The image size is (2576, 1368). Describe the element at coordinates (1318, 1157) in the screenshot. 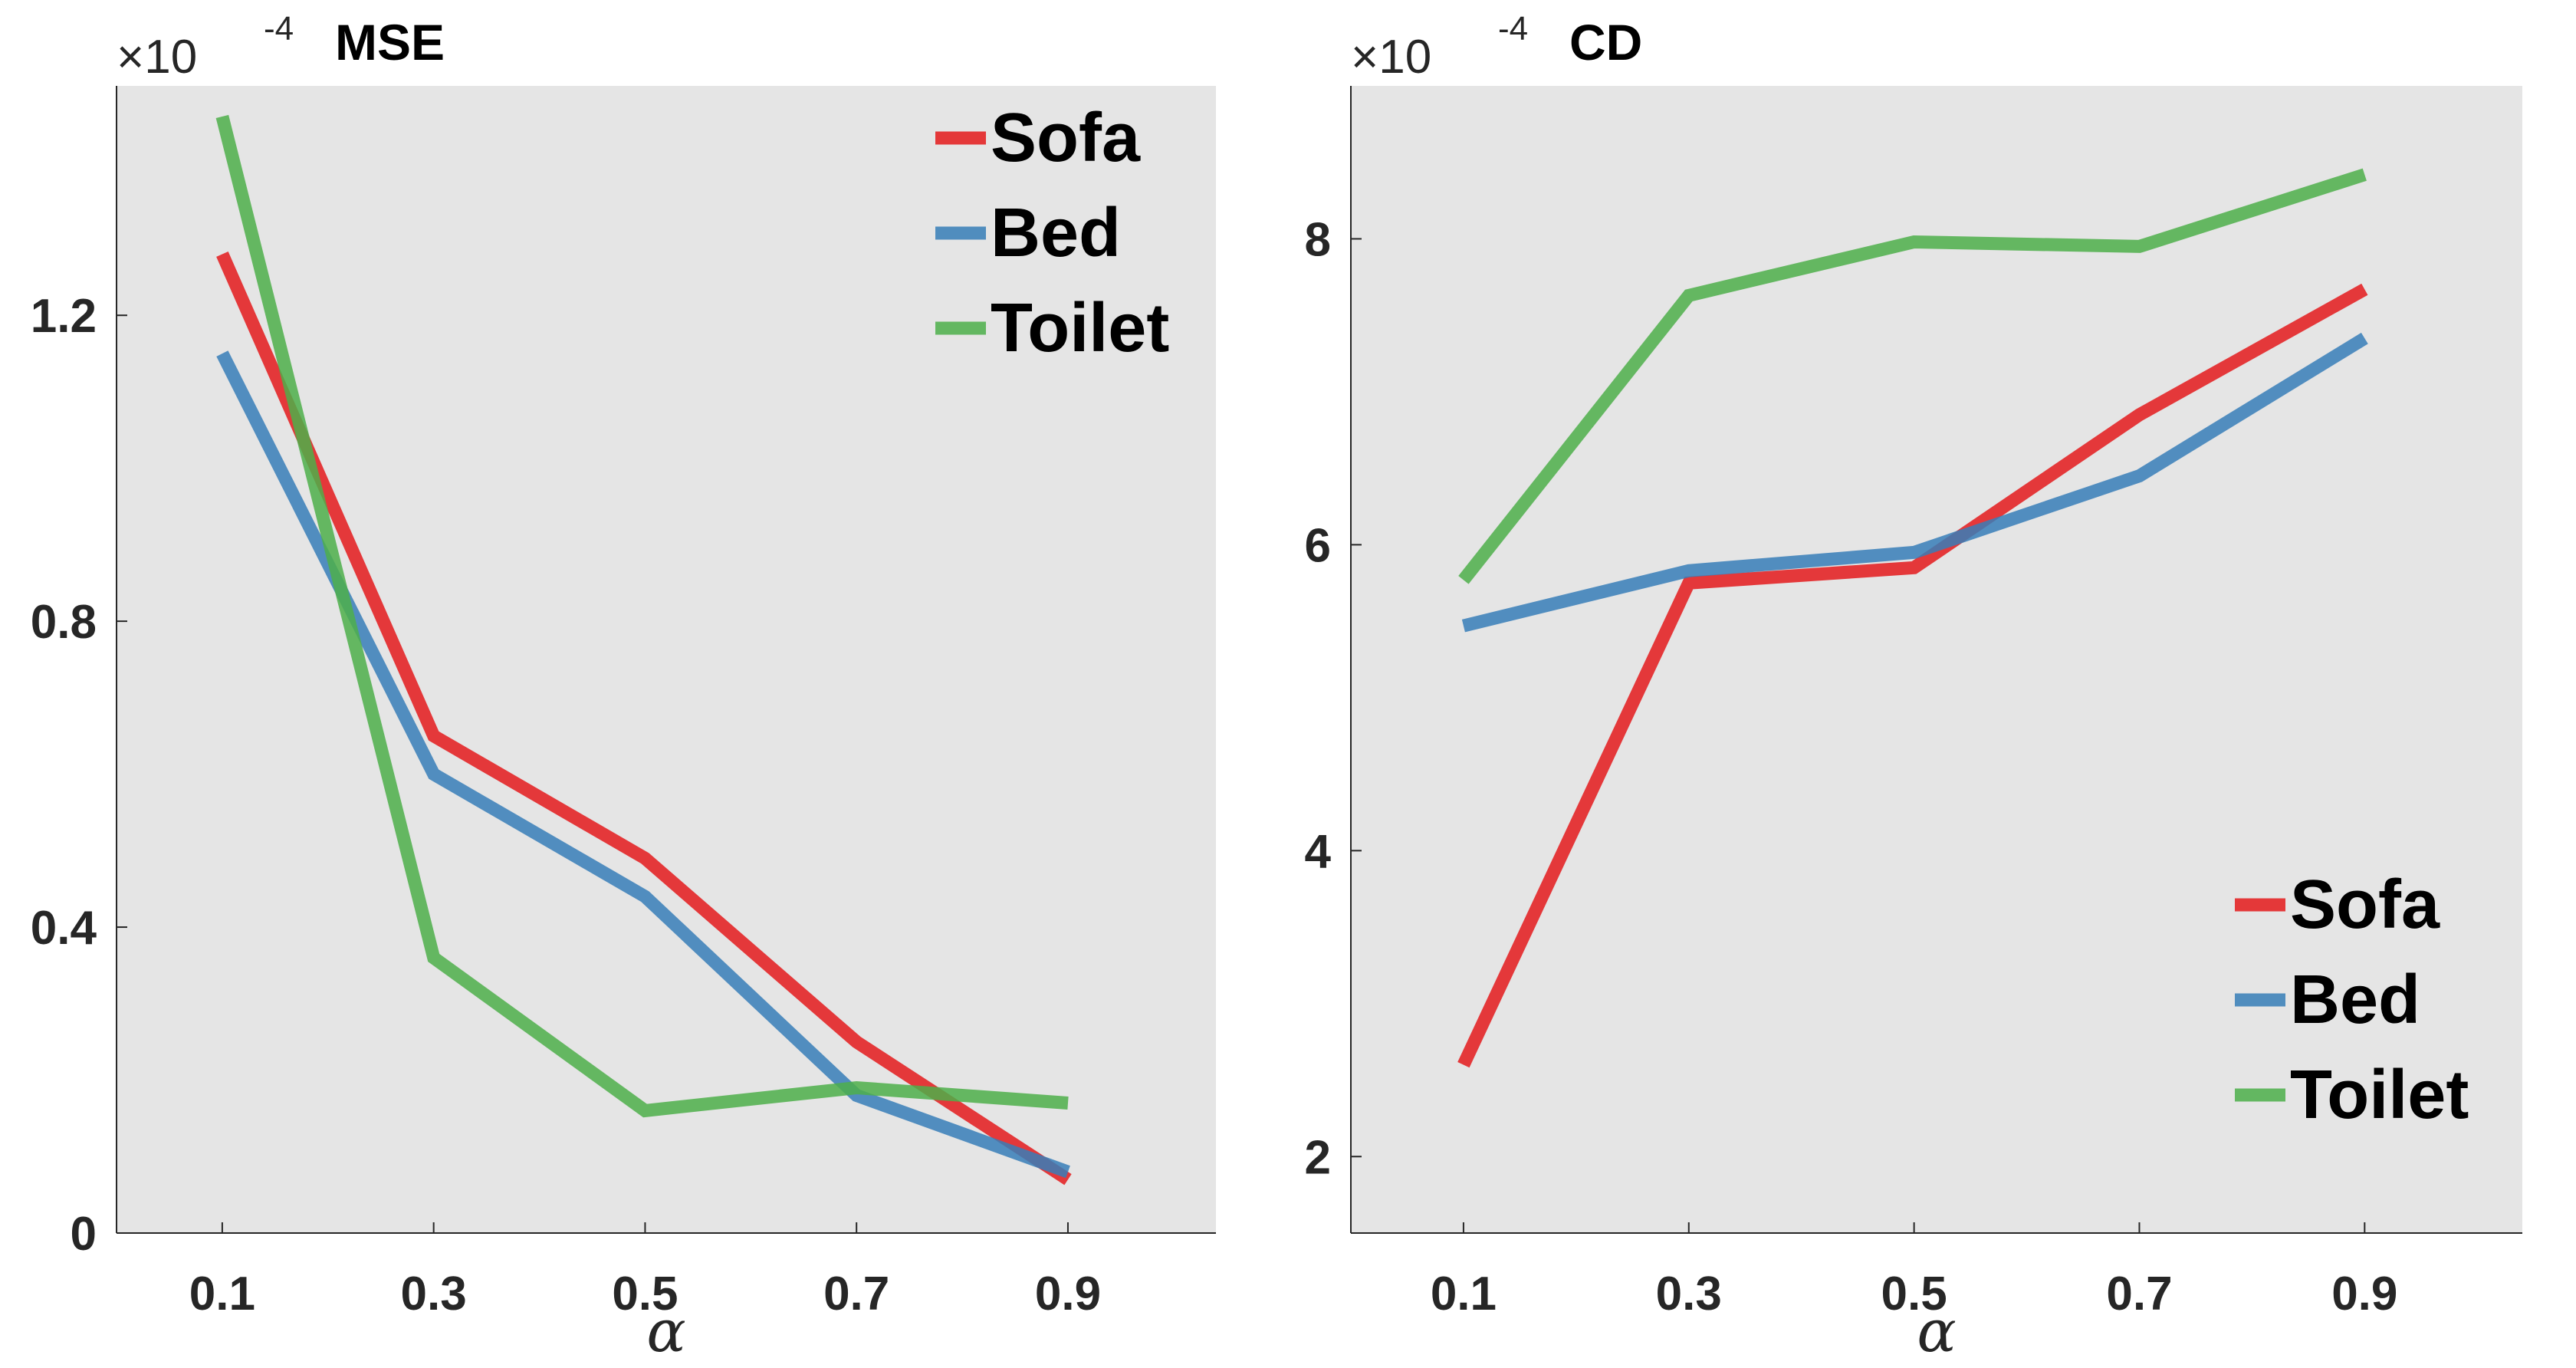

I see `y-tick-label: 2` at that location.